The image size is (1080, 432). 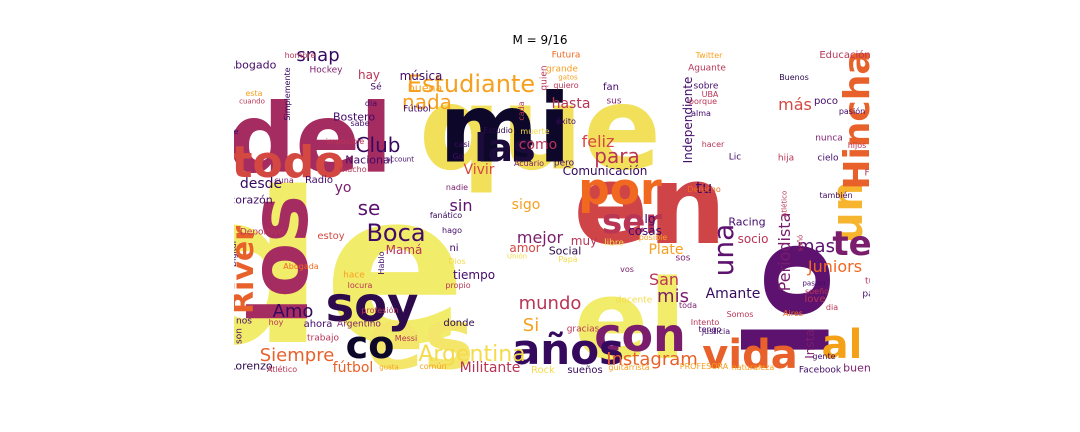 What do you see at coordinates (666, 250) in the screenshot?
I see `cloud-word: Plate` at bounding box center [666, 250].